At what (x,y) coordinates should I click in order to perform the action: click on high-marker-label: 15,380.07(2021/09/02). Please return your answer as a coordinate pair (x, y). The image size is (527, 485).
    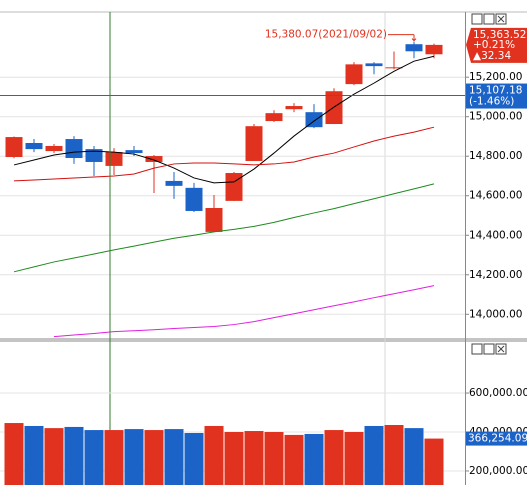
    Looking at the image, I should click on (326, 35).